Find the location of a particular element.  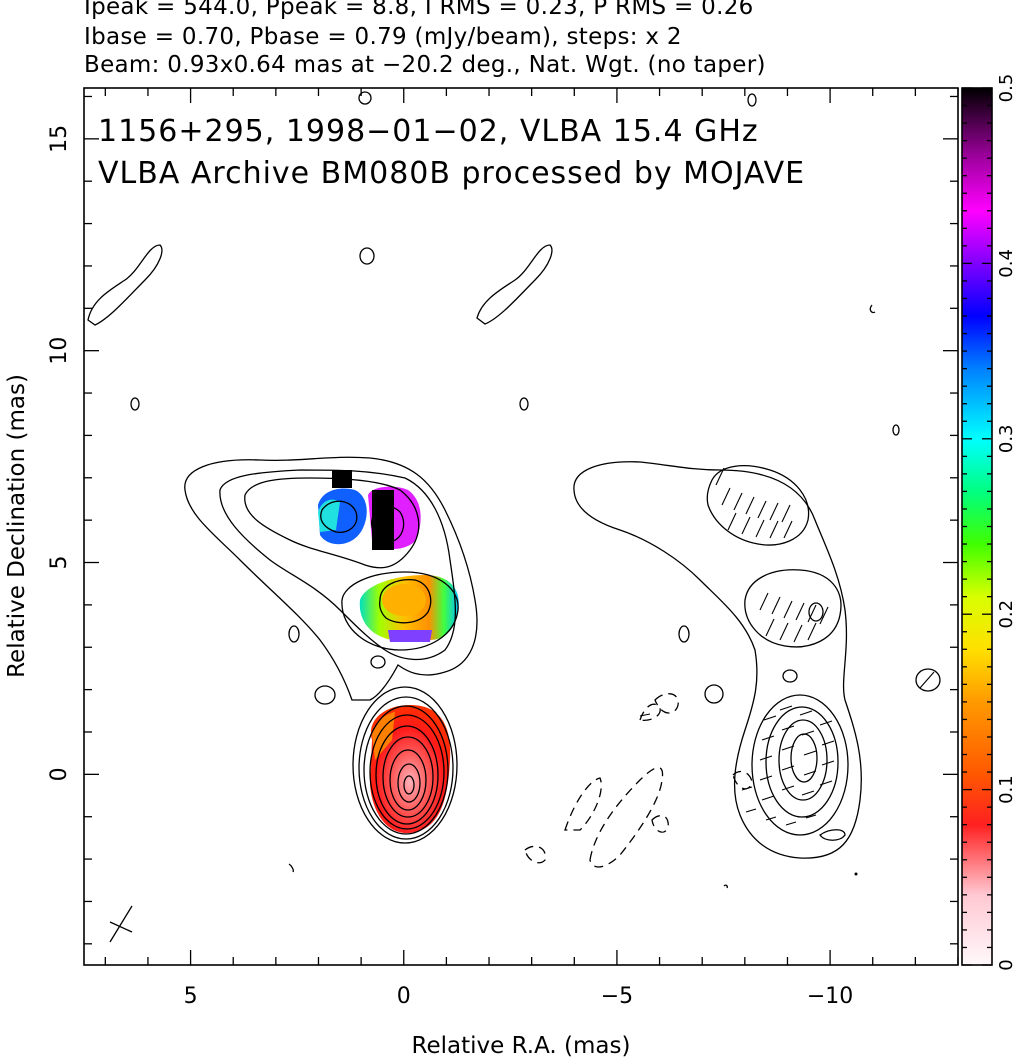

x-tick-label: 5 is located at coordinates (191, 996).